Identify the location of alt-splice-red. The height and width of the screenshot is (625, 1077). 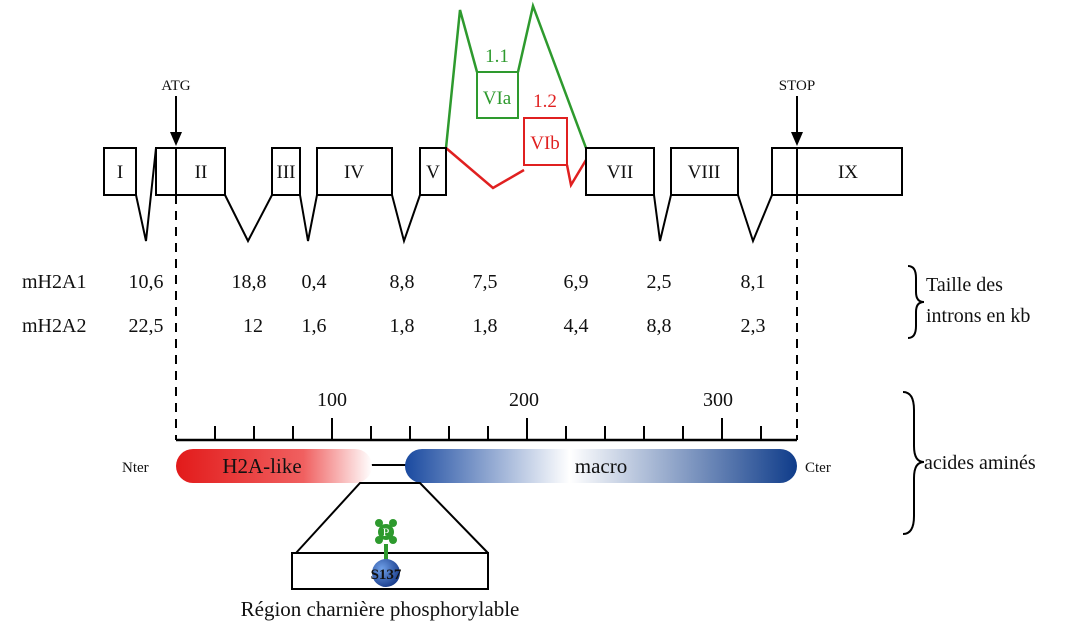
(516, 168).